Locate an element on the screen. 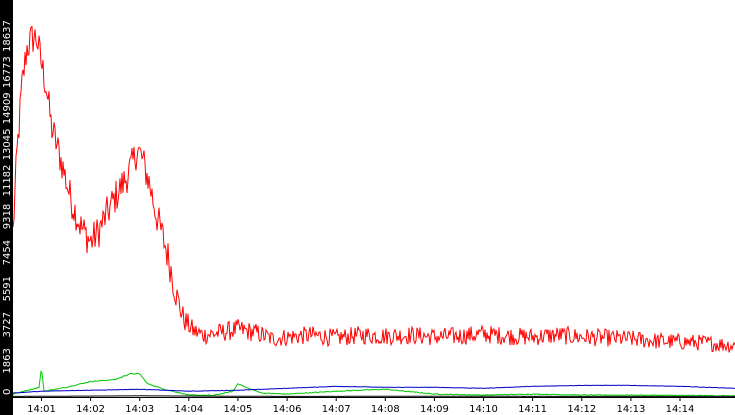  y-tick-label: 14909 is located at coordinates (7, 108).